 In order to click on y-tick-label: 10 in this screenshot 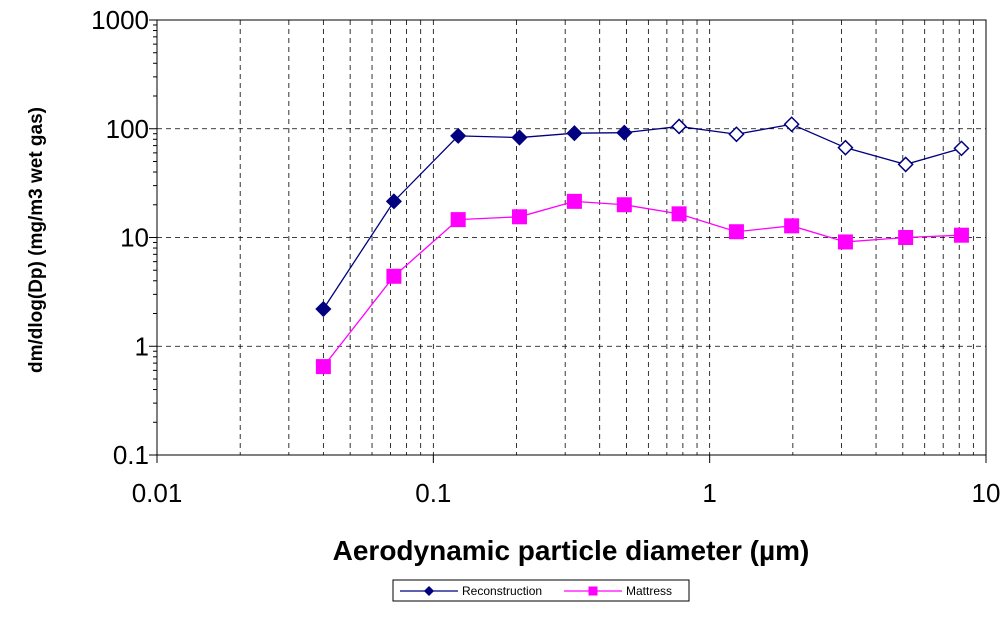, I will do `click(134, 238)`.